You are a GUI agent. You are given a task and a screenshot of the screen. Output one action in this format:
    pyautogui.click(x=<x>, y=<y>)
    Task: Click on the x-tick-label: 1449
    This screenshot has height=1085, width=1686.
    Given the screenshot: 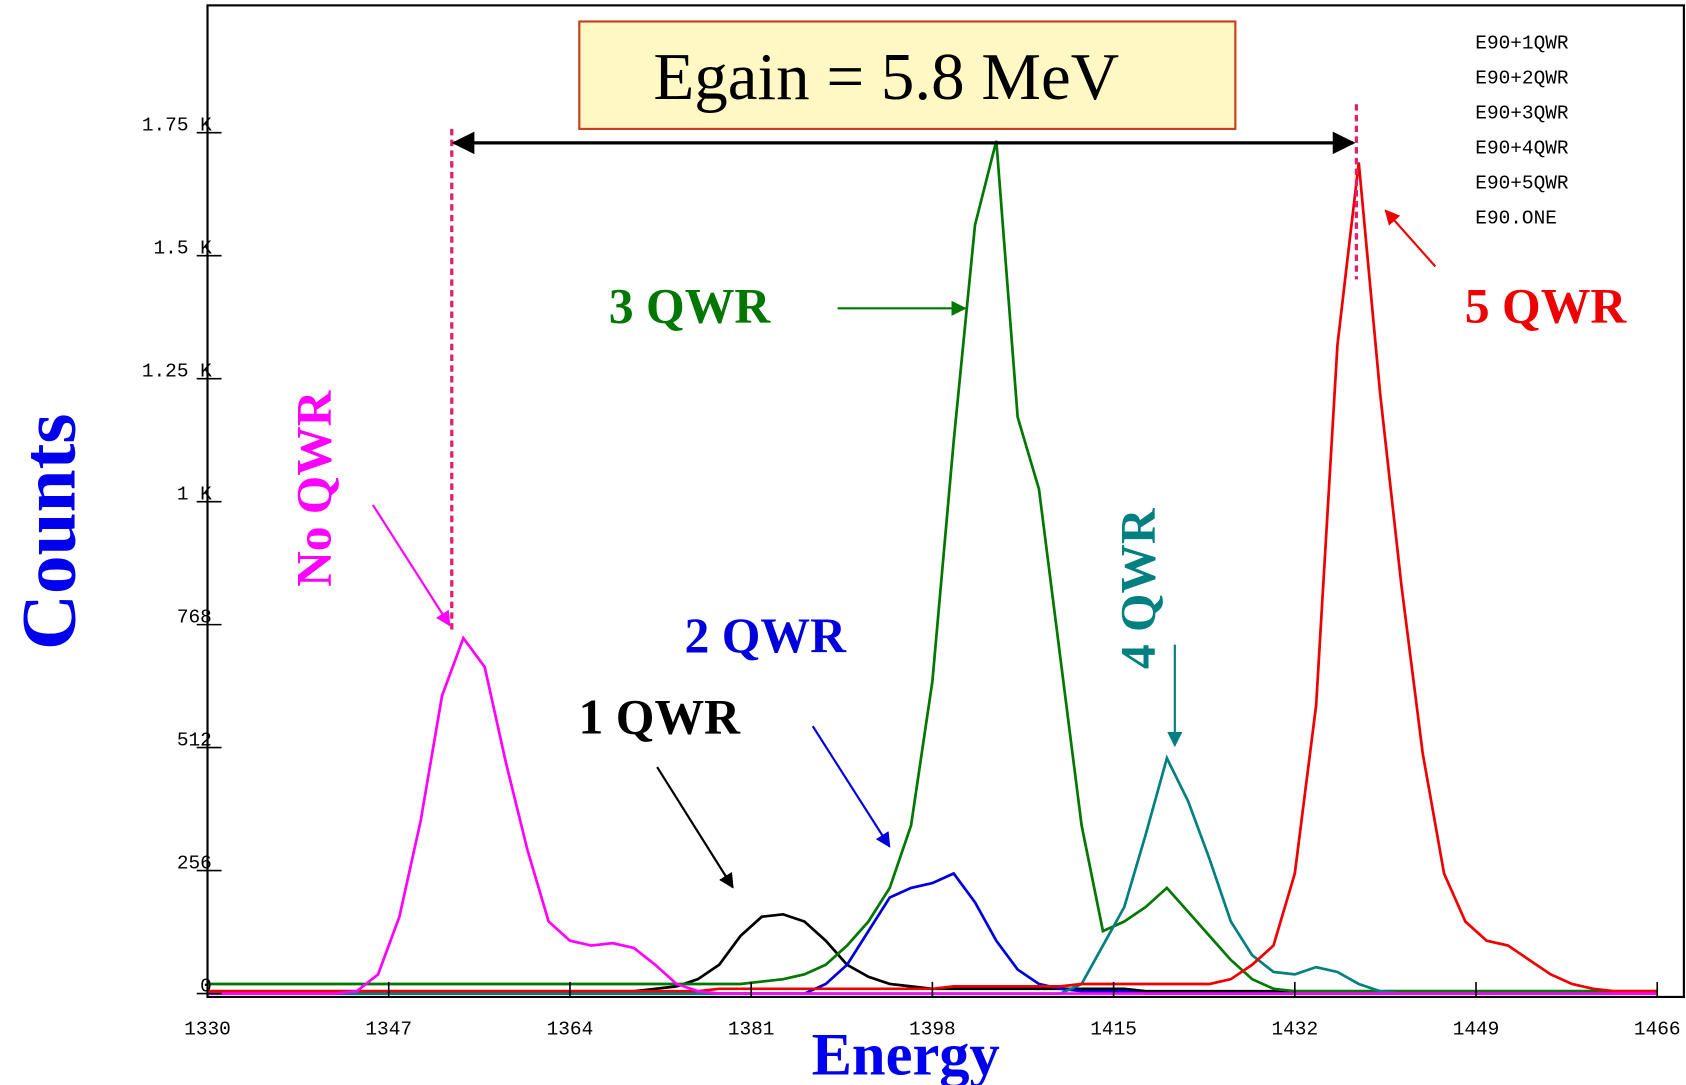 What is the action you would take?
    pyautogui.click(x=1476, y=1030)
    